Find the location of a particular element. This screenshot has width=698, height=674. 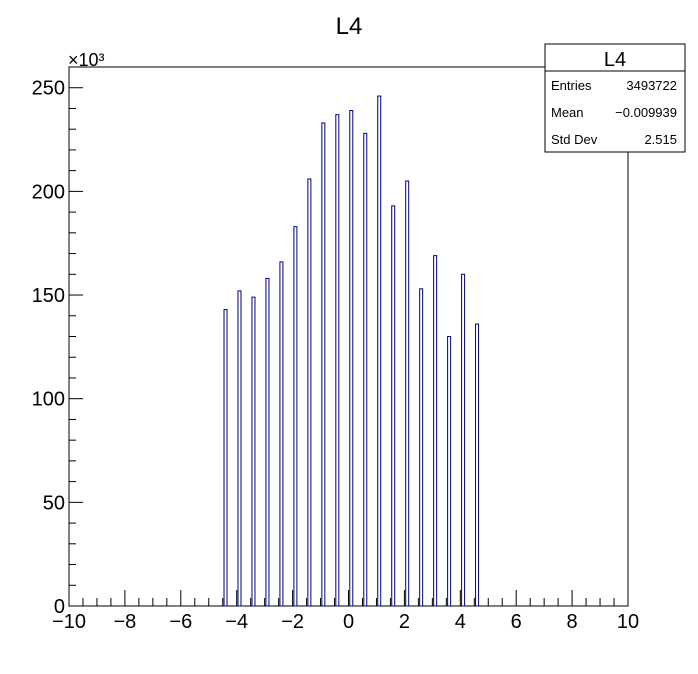

stats-box-frame is located at coordinates (615, 98).